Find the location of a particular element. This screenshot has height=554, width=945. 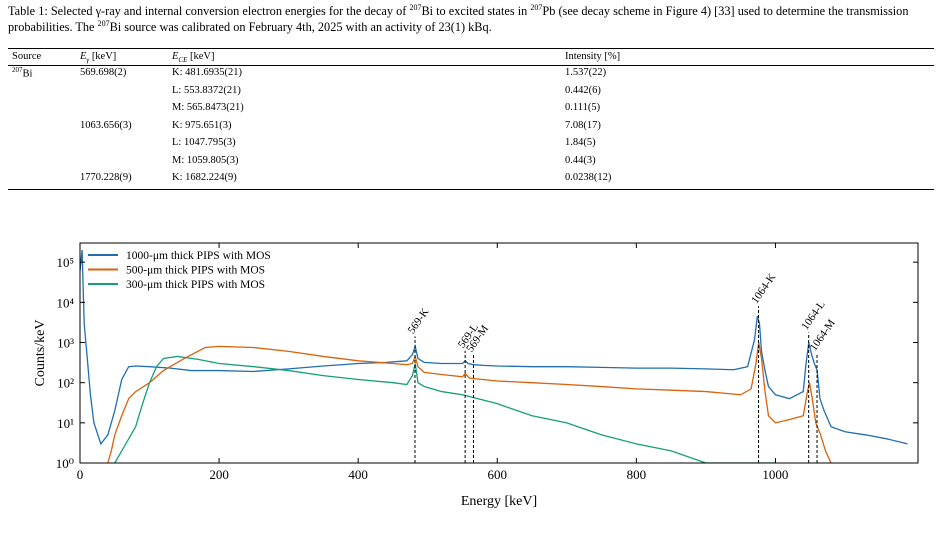

top-rule is located at coordinates (471, 48).